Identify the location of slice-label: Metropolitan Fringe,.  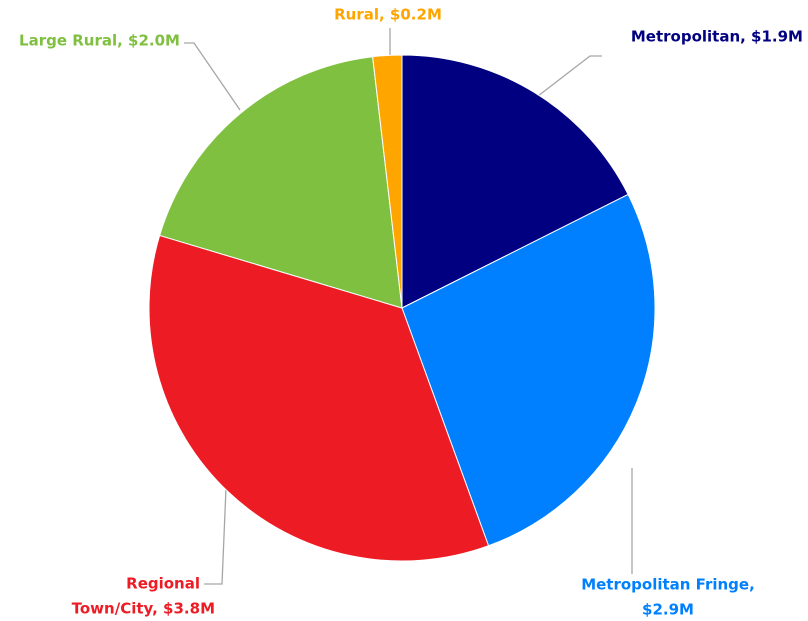
(668, 585).